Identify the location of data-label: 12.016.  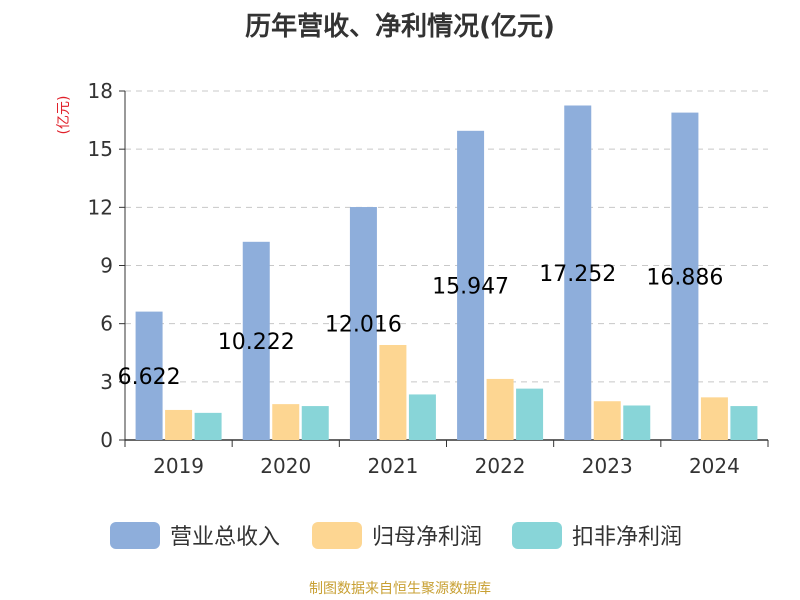
(363, 325).